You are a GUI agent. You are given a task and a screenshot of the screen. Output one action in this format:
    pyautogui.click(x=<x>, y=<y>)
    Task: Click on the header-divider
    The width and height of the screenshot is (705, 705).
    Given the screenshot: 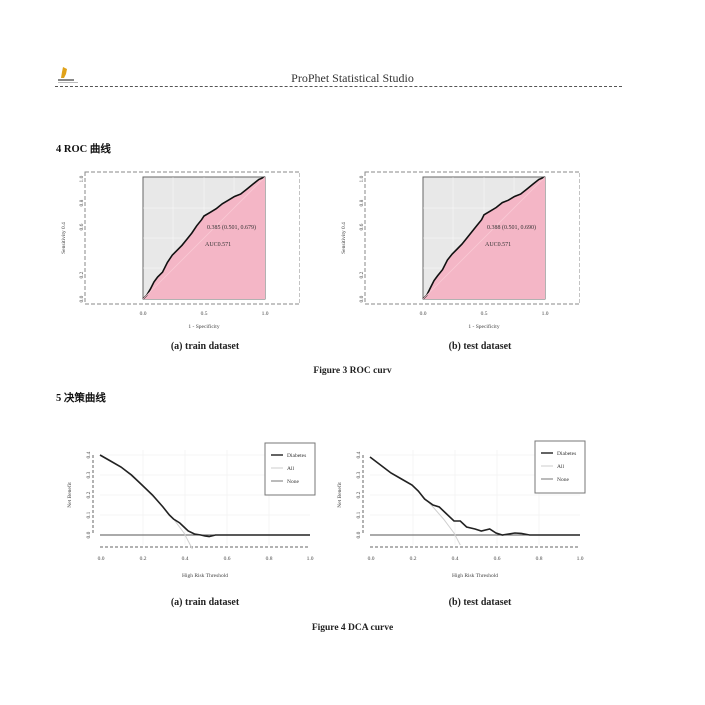 What is the action you would take?
    pyautogui.click(x=338, y=86)
    